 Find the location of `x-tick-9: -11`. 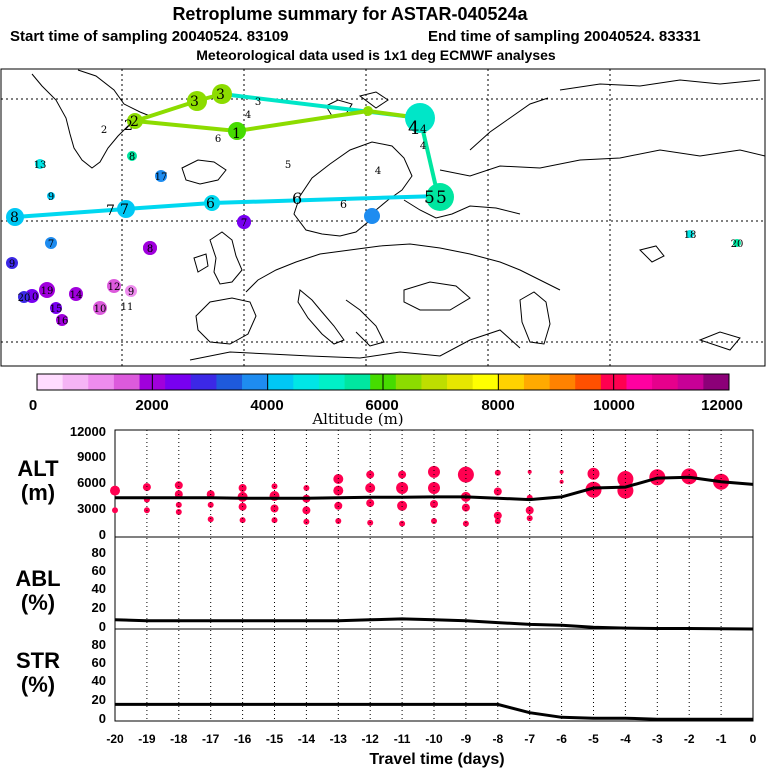

x-tick-9: -11 is located at coordinates (402, 739).